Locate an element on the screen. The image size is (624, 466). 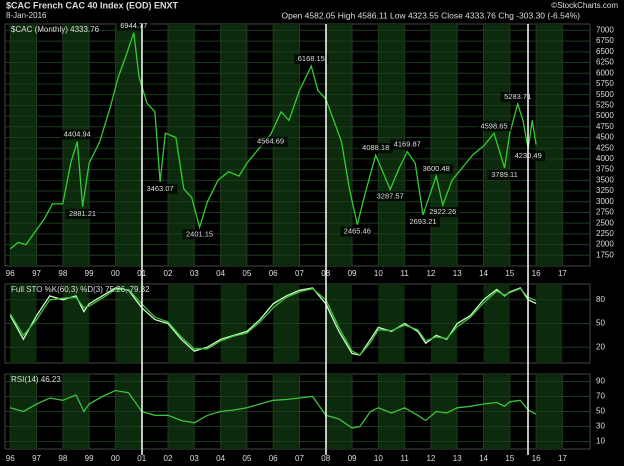
y-tick-label: 5750 is located at coordinates (605, 83).